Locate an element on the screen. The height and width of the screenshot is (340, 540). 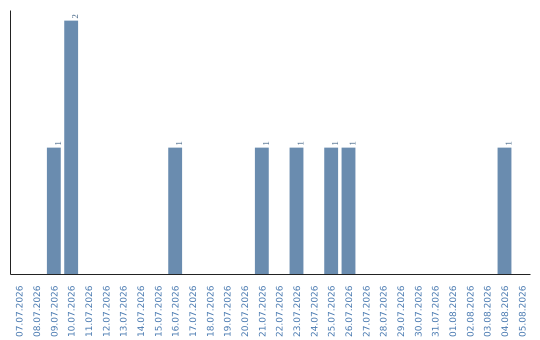
x-tick-label: 05.08.2026 is located at coordinates (523, 311).